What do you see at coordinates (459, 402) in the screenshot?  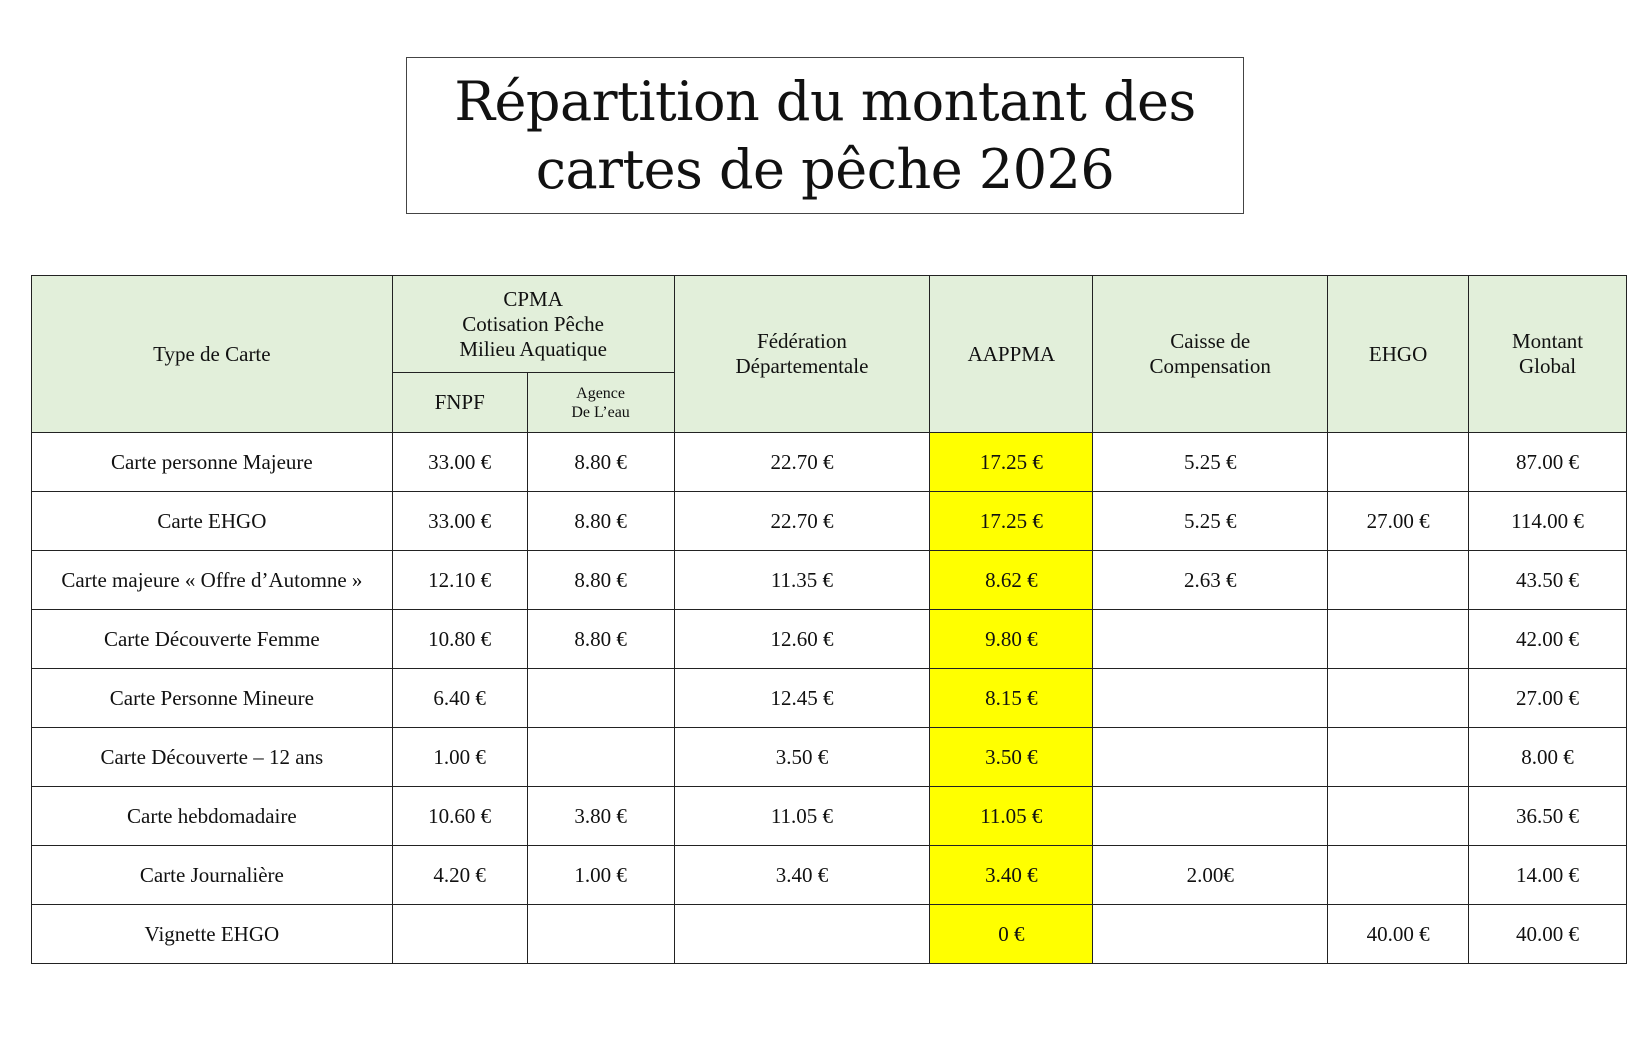 I see `header-fnpf: FNPF` at bounding box center [459, 402].